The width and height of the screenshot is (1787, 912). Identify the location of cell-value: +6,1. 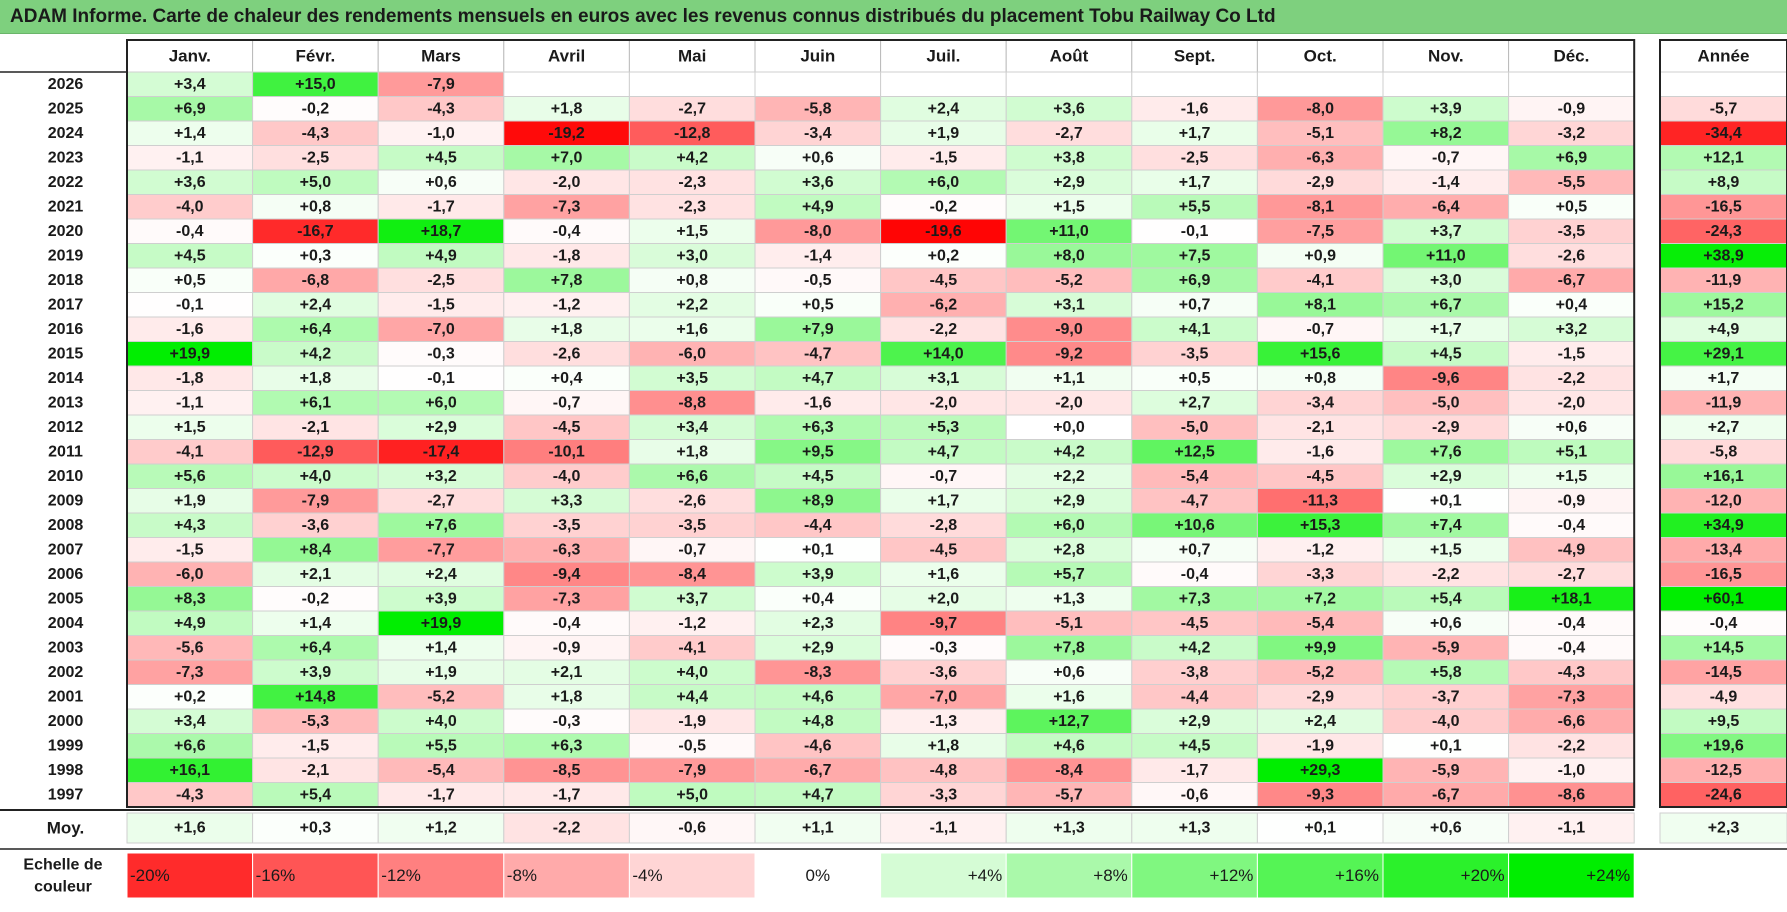
(316, 402).